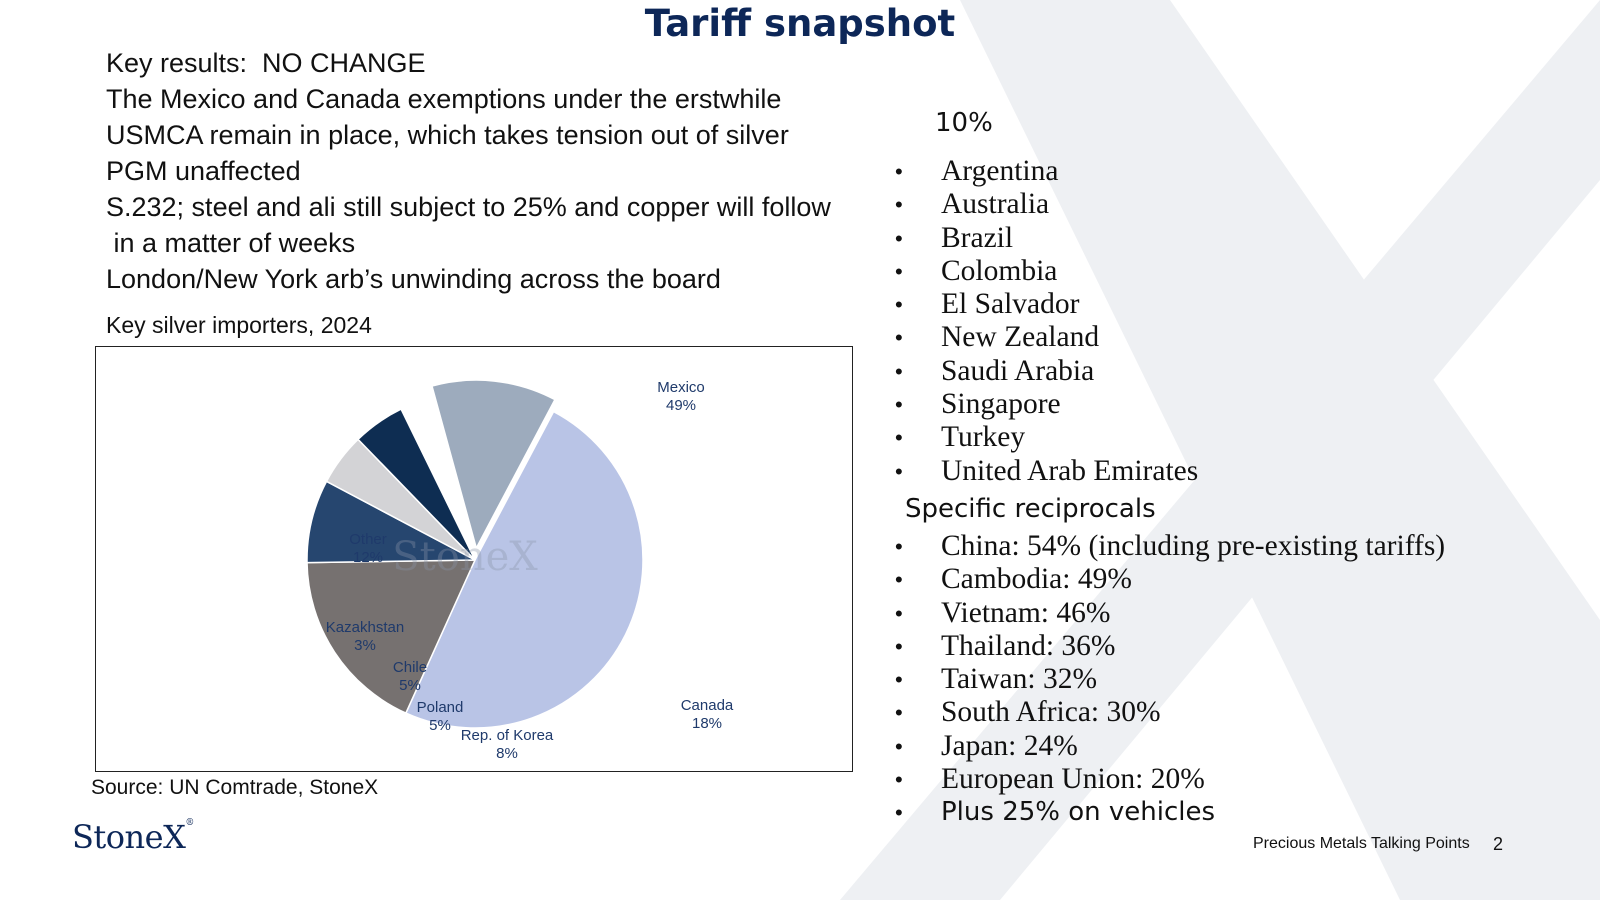 The height and width of the screenshot is (900, 1600). I want to click on pie-slice-mexico, so click(524, 569).